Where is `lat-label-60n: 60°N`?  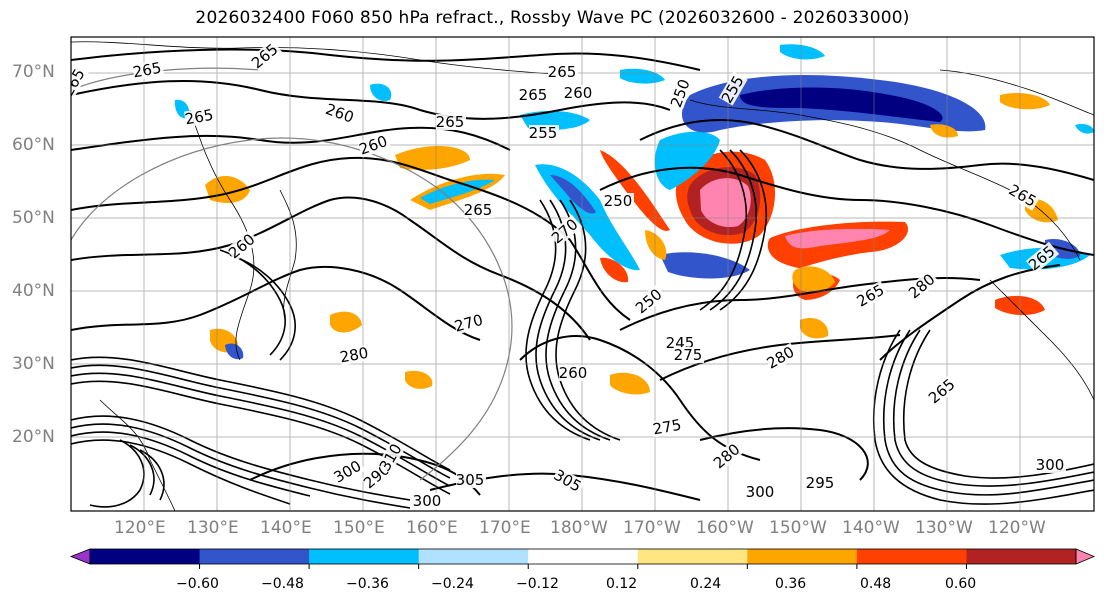
lat-label-60n: 60°N is located at coordinates (33, 145).